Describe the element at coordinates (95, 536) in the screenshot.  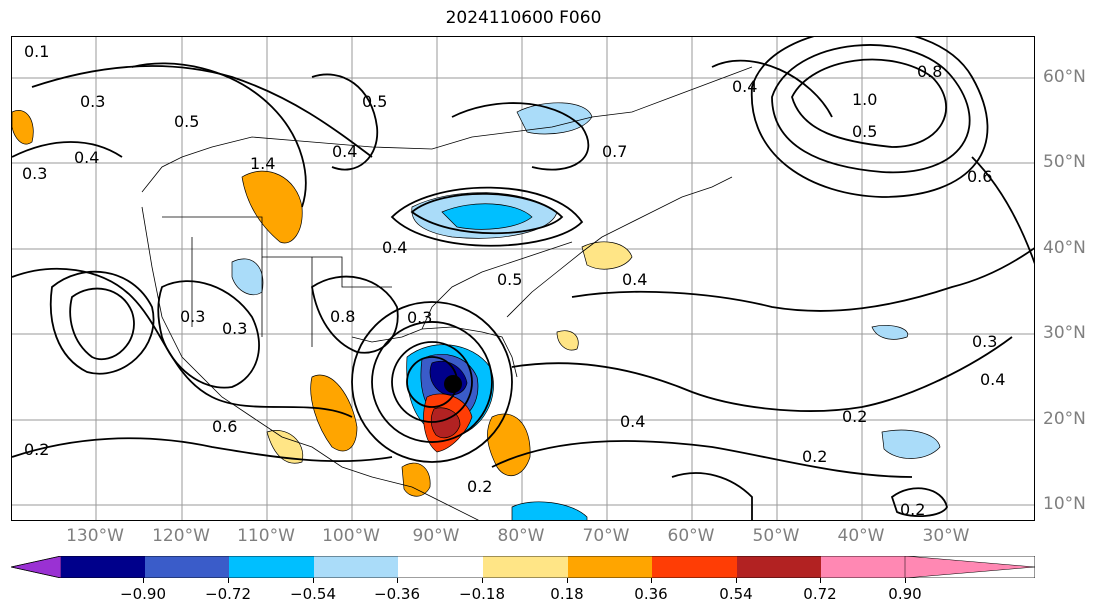
I see `lon-label: 130°W` at that location.